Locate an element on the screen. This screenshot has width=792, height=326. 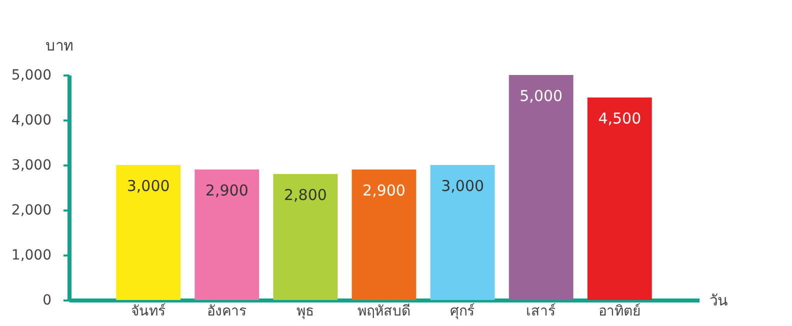
data-label: 5,000 is located at coordinates (541, 96).